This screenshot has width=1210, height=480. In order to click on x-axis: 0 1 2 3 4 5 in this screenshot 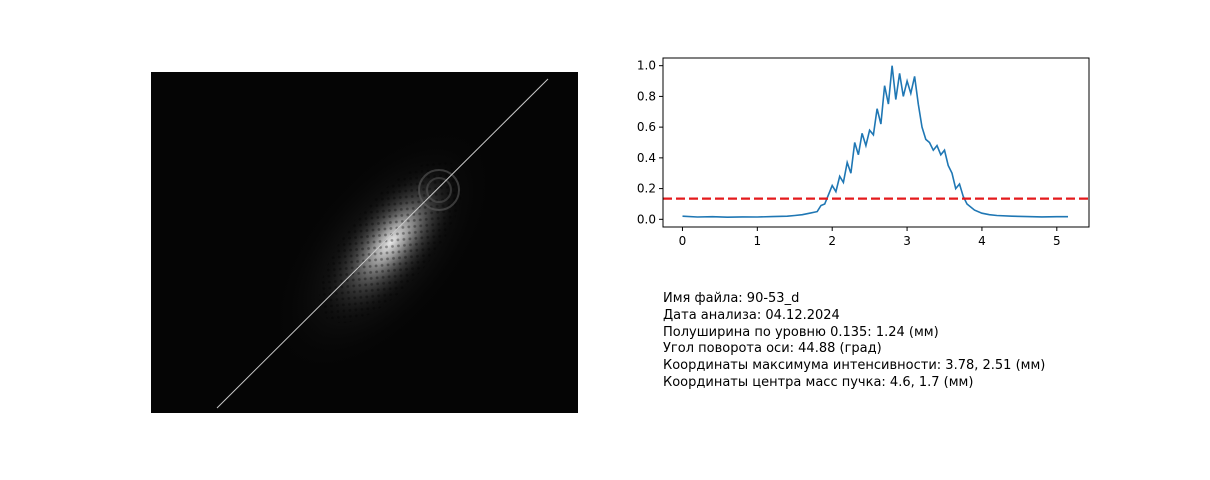, I will do `click(870, 237)`.